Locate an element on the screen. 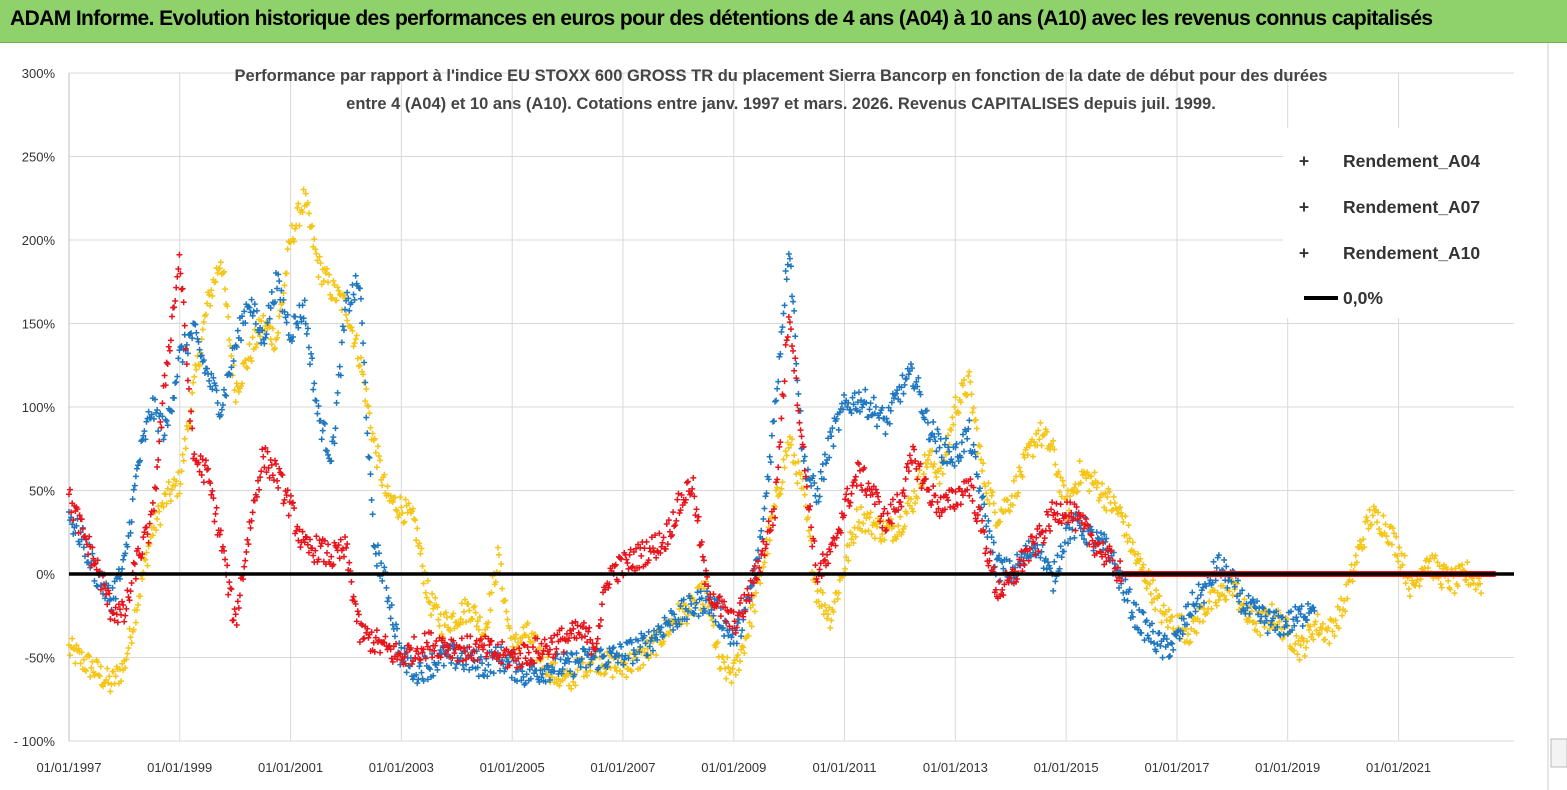 The height and width of the screenshot is (790, 1567). x-tick-label: 01/01/1997 is located at coordinates (68, 767).